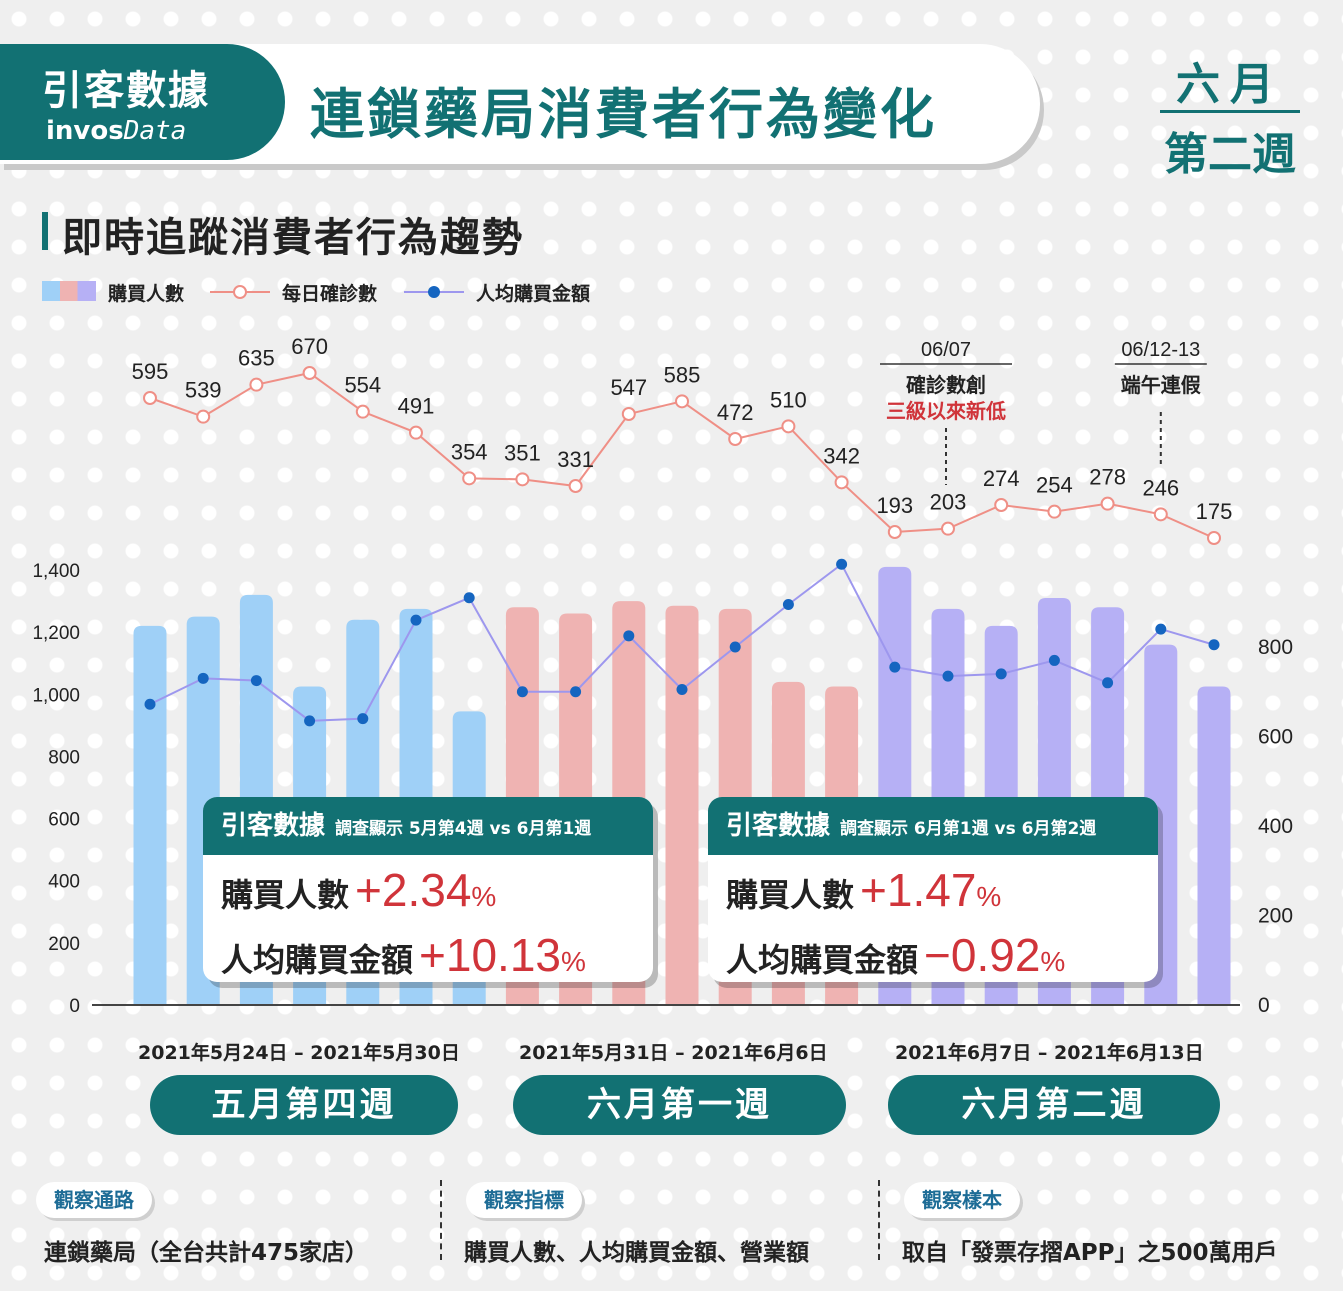  I want to click on left-axis-tick: 1,200, so click(56, 633).